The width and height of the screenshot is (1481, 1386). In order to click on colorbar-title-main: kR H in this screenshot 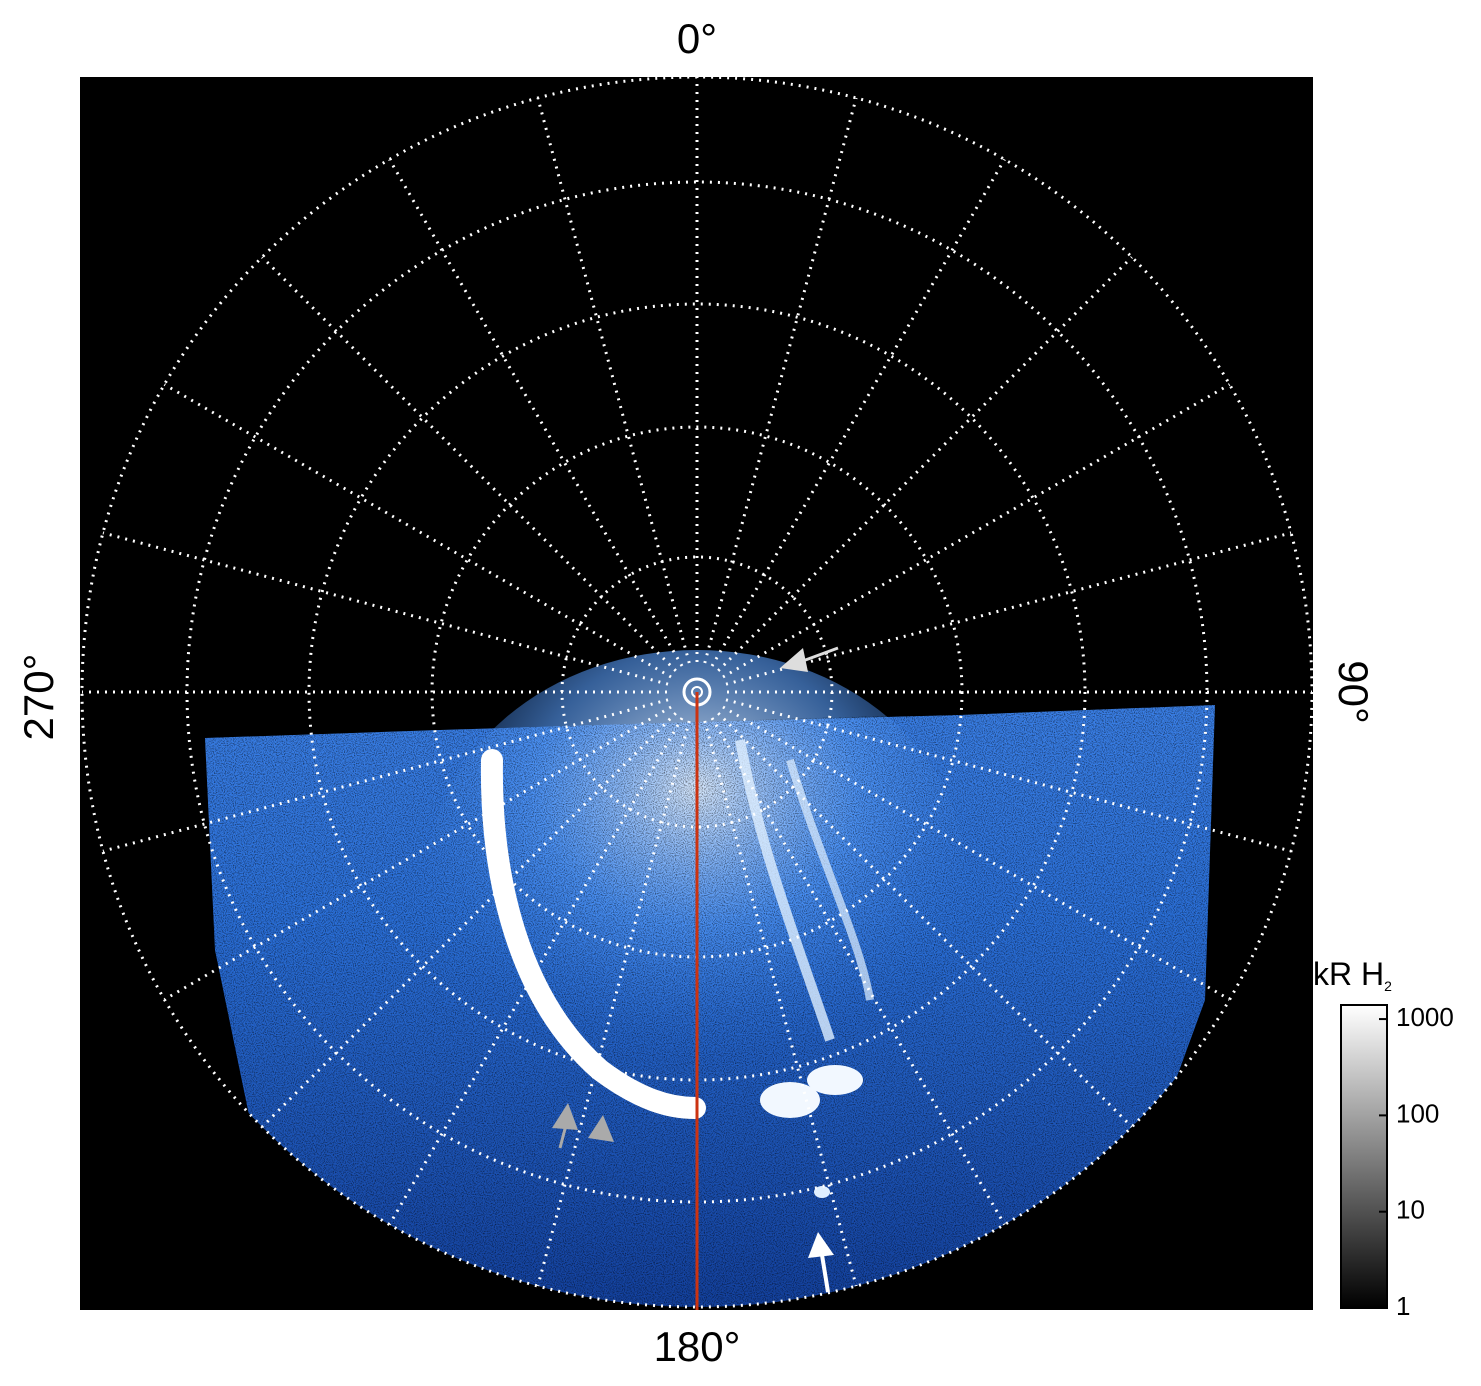, I will do `click(1348, 974)`.